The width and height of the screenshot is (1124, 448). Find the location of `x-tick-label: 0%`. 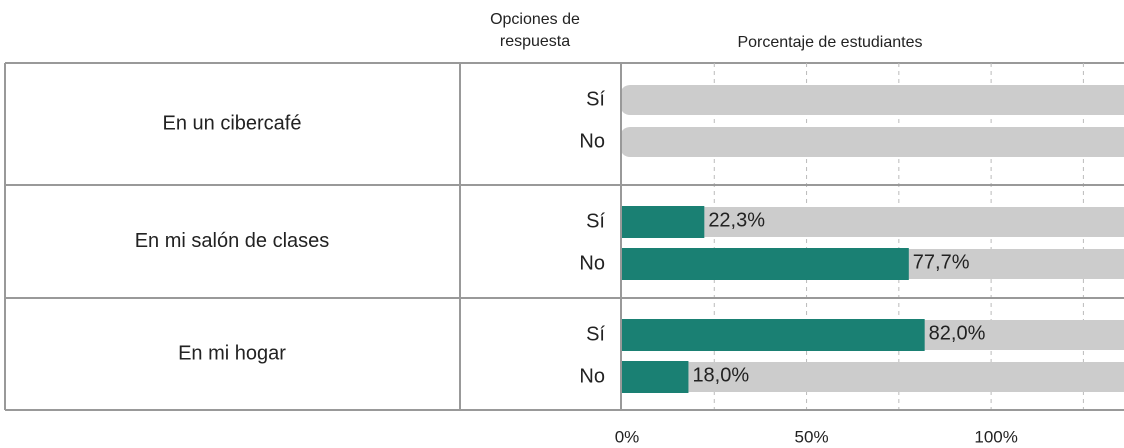

x-tick-label: 0% is located at coordinates (627, 436).